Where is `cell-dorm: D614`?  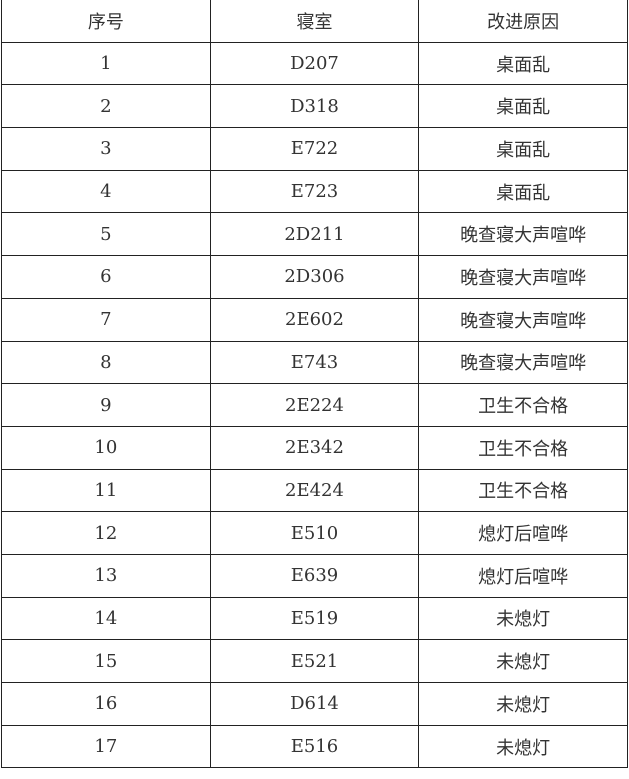
cell-dorm: D614 is located at coordinates (314, 704).